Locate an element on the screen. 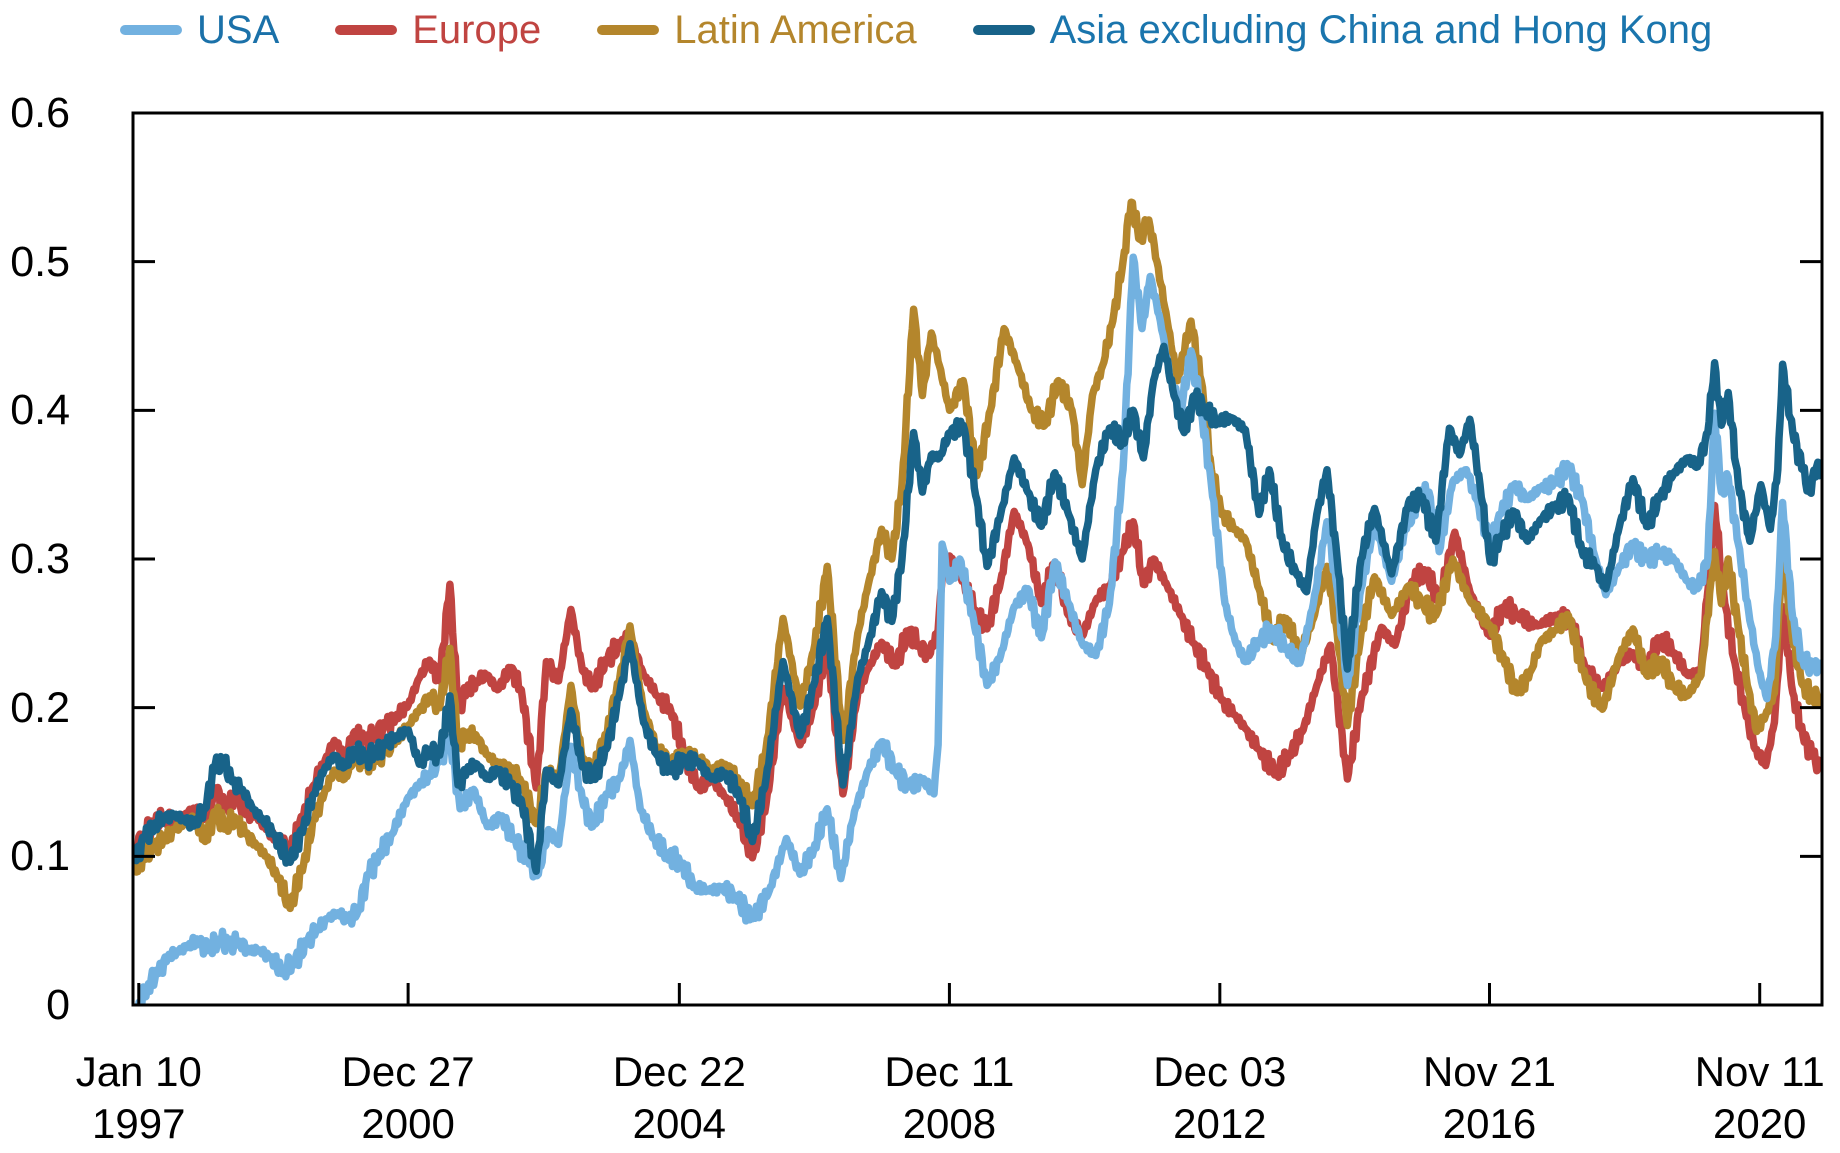 The width and height of the screenshot is (1840, 1153). x-tick-label-2020: Nov 11 2020 is located at coordinates (1725, 1098).